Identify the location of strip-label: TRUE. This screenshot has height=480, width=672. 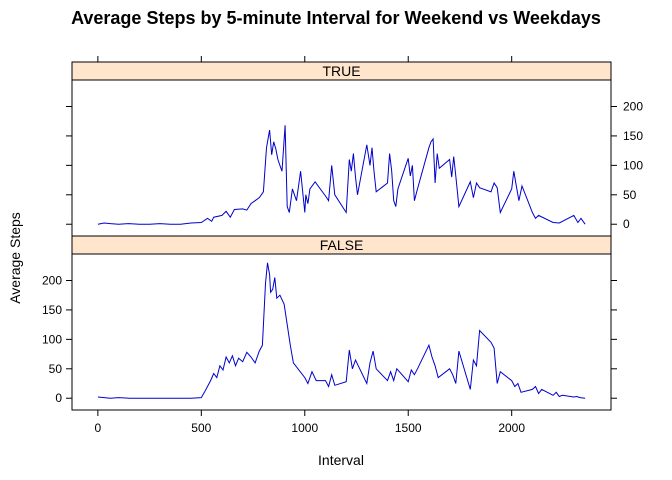
(341, 71).